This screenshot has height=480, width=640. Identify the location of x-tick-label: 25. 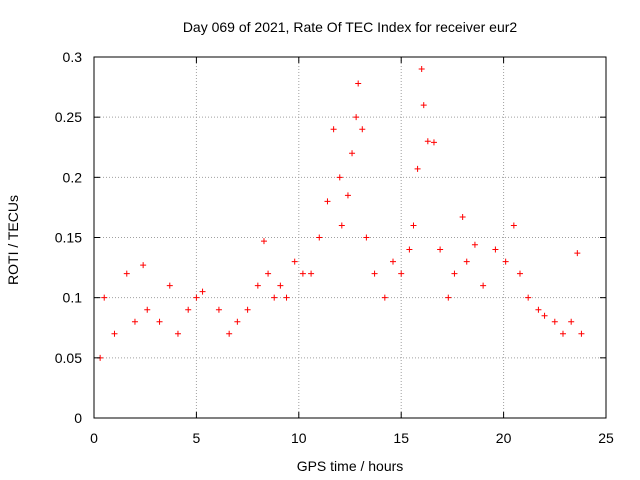
(606, 438).